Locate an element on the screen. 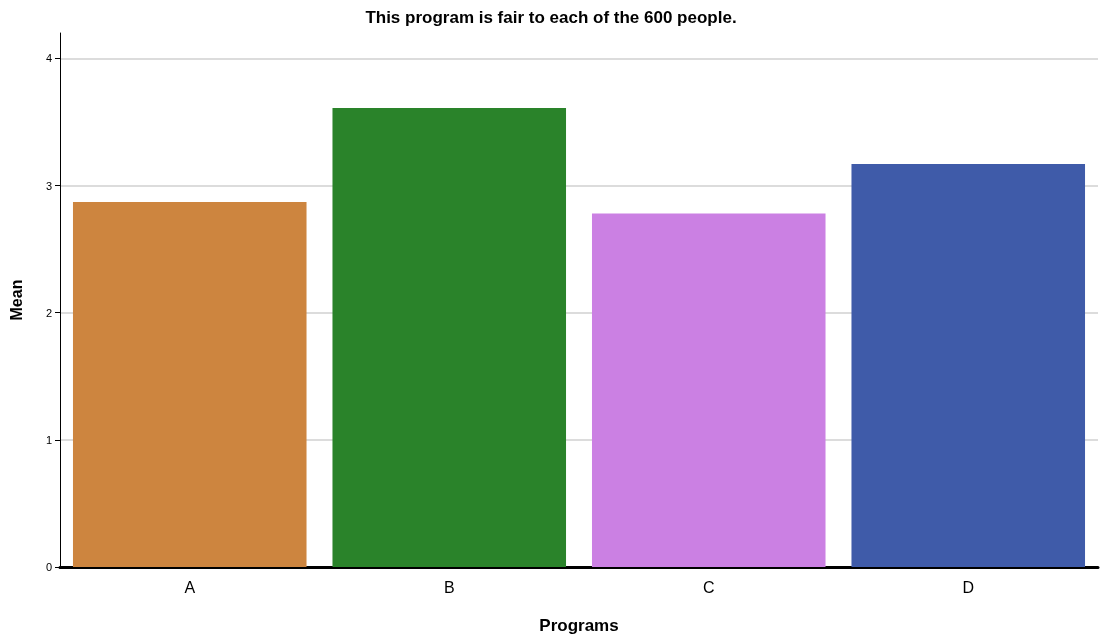 The image size is (1102, 640). x-tick-label: C is located at coordinates (708, 587).